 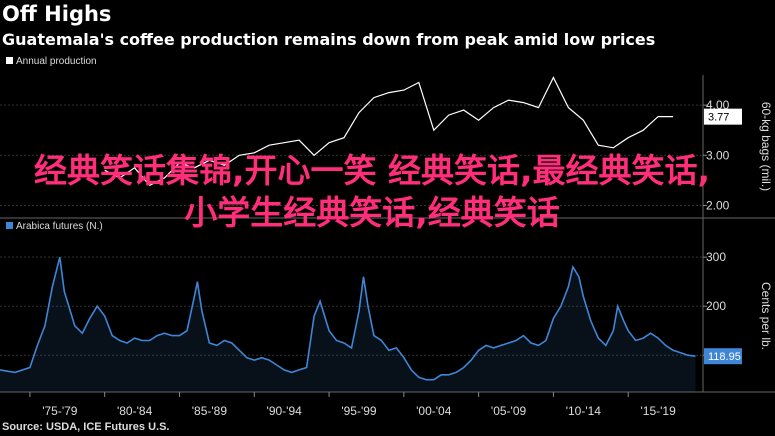 I want to click on chart-title: Off Highs, so click(x=57, y=14).